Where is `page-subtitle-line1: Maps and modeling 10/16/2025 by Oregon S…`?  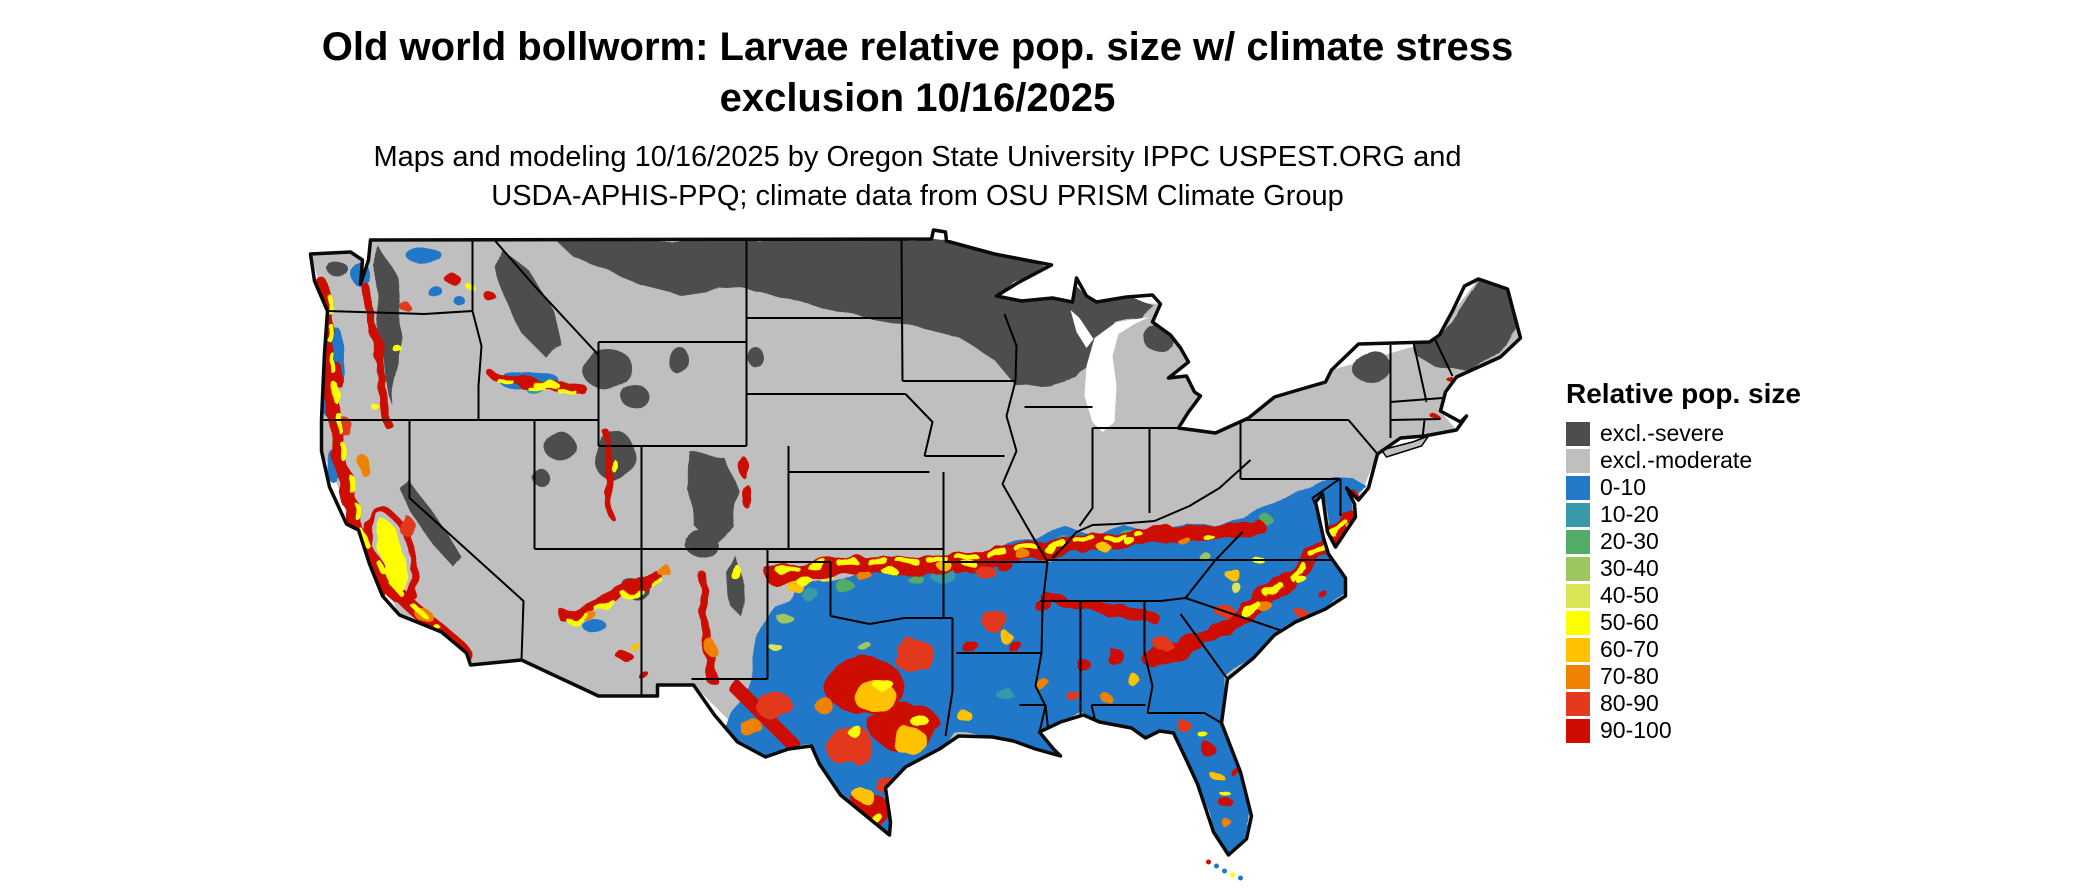 page-subtitle-line1: Maps and modeling 10/16/2025 by Oregon S… is located at coordinates (917, 157).